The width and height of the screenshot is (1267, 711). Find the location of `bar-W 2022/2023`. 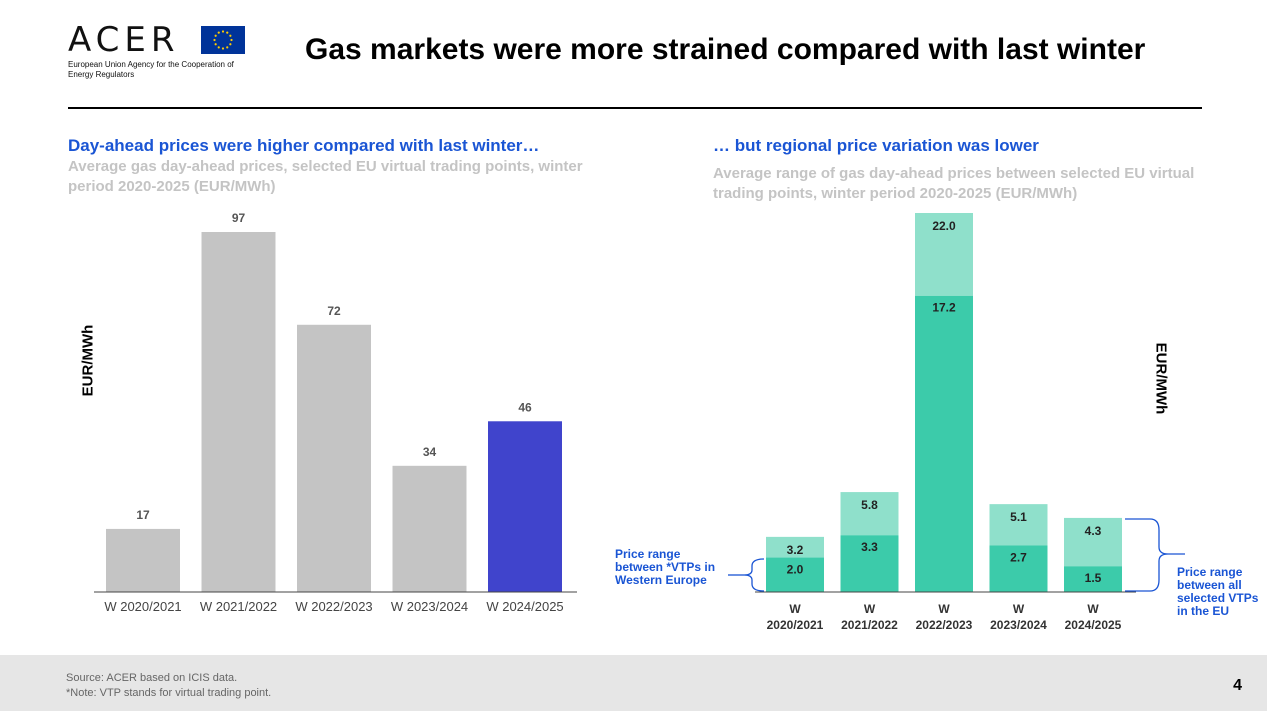

bar-W 2022/2023 is located at coordinates (334, 458).